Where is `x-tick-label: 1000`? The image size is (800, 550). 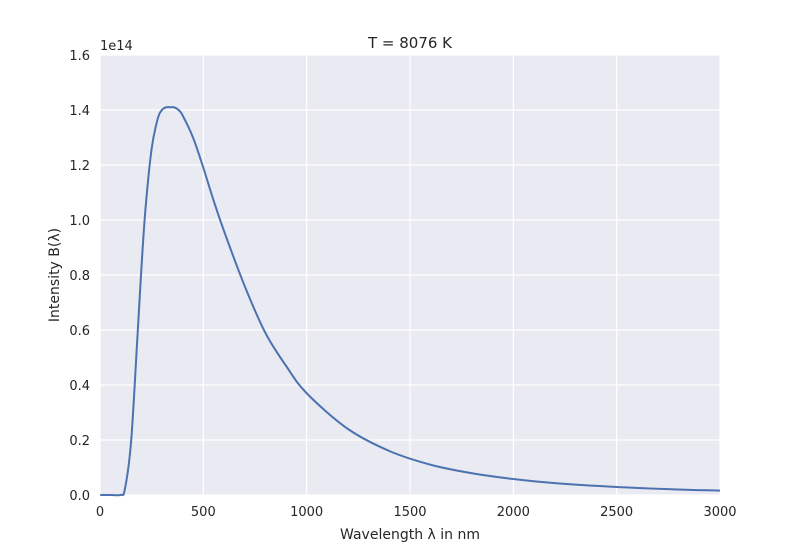 x-tick-label: 1000 is located at coordinates (306, 512).